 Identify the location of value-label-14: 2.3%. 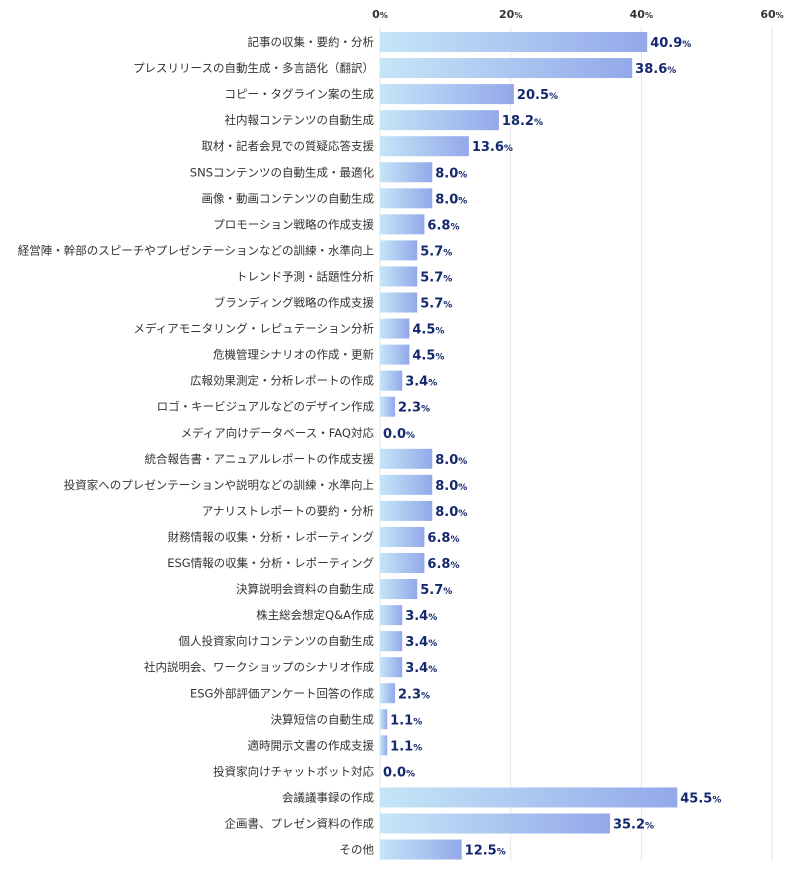
(414, 408).